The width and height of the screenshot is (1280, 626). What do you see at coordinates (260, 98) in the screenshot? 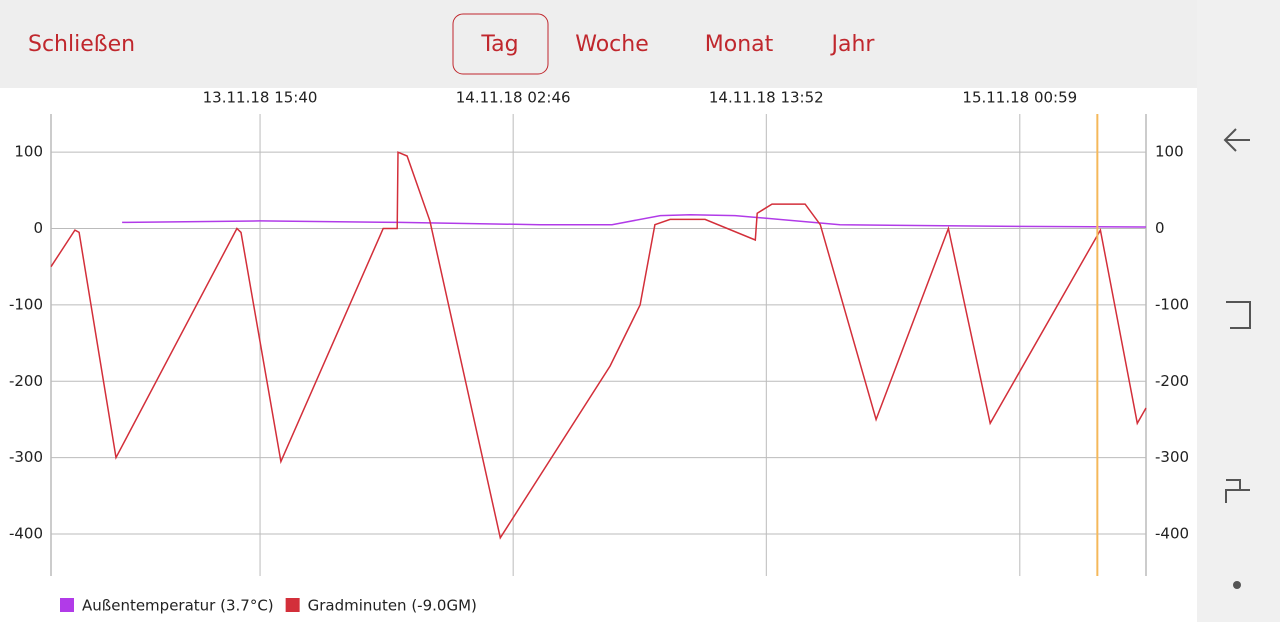
I see `x-tick-label: 13.11.18 15:40` at bounding box center [260, 98].